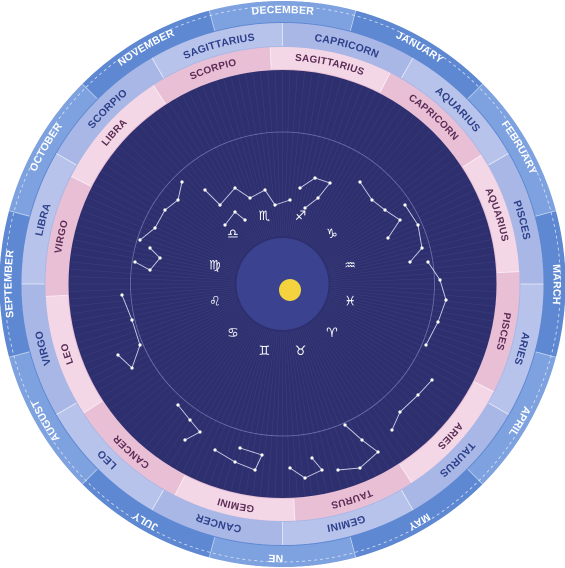 The width and height of the screenshot is (565, 568). I want to click on capricorn-glyph: ♑, so click(332, 234).